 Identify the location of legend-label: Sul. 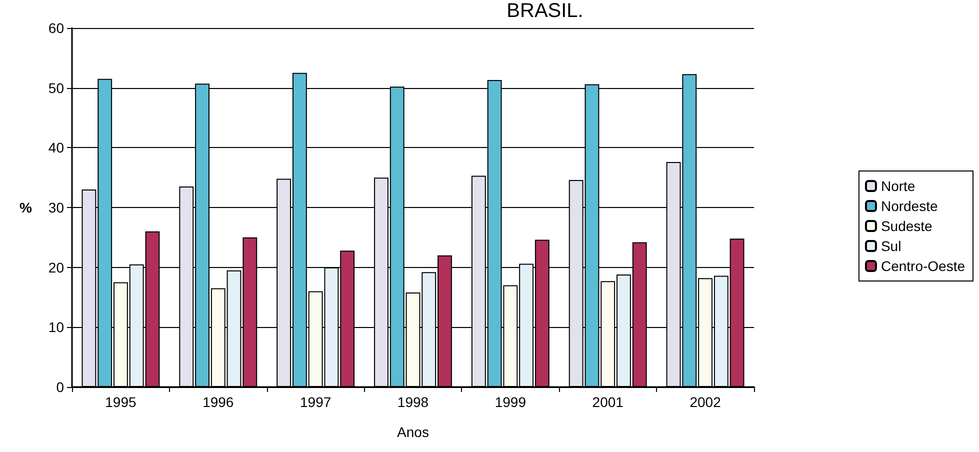
(891, 246).